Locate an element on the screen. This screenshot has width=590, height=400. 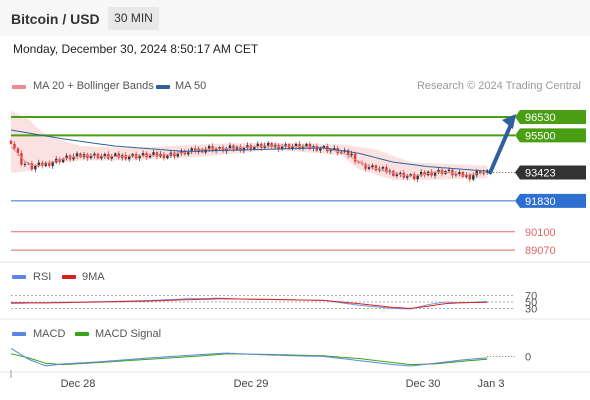
macd-swatch is located at coordinates (19, 334).